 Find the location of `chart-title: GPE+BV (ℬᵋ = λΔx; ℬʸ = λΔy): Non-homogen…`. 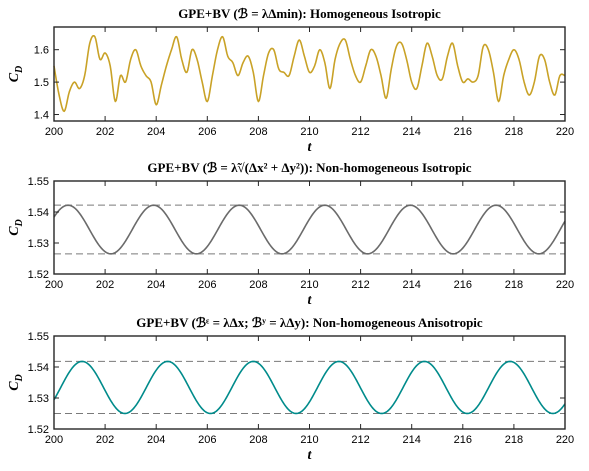

chart-title: GPE+BV (ℬᵋ = λΔx; ℬʸ = λΔy): Non-homogen… is located at coordinates (309, 322).